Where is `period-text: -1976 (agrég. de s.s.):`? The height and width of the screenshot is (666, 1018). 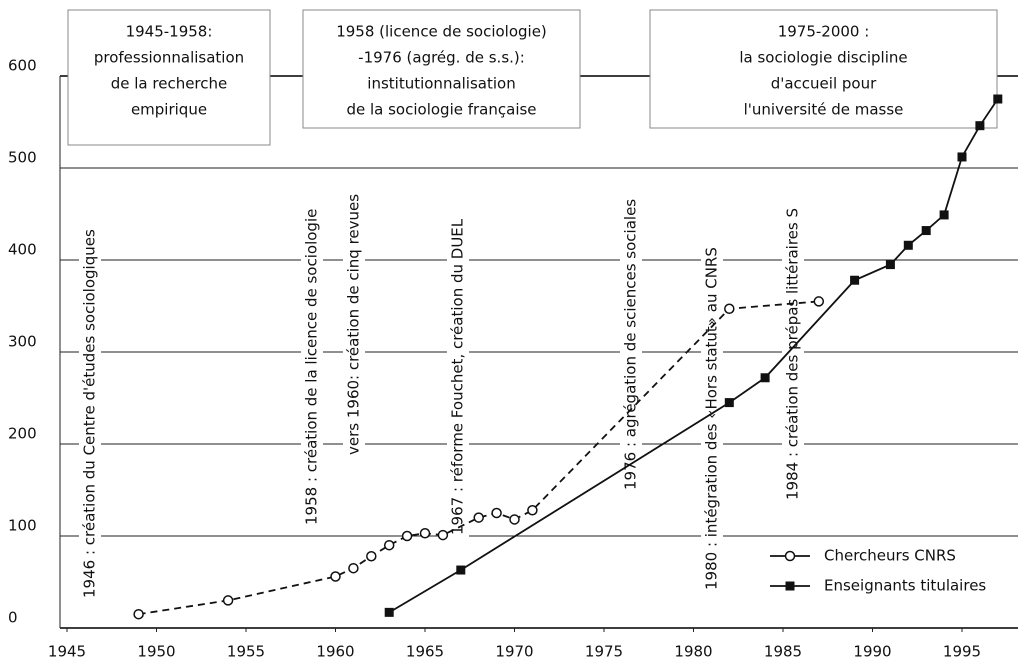 period-text: -1976 (agrég. de s.s.): is located at coordinates (441, 58).